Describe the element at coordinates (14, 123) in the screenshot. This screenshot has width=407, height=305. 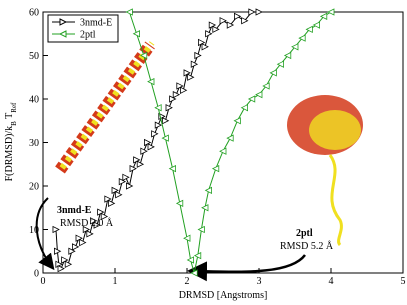
I see `y-label-part: B` at that location.